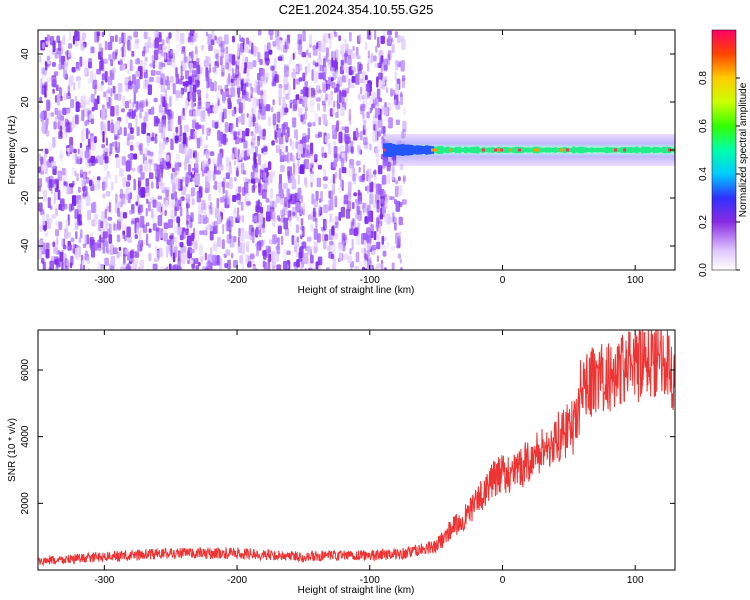 This screenshot has height=600, width=750. I want to click on snr-x-tick-label: -100, so click(370, 580).